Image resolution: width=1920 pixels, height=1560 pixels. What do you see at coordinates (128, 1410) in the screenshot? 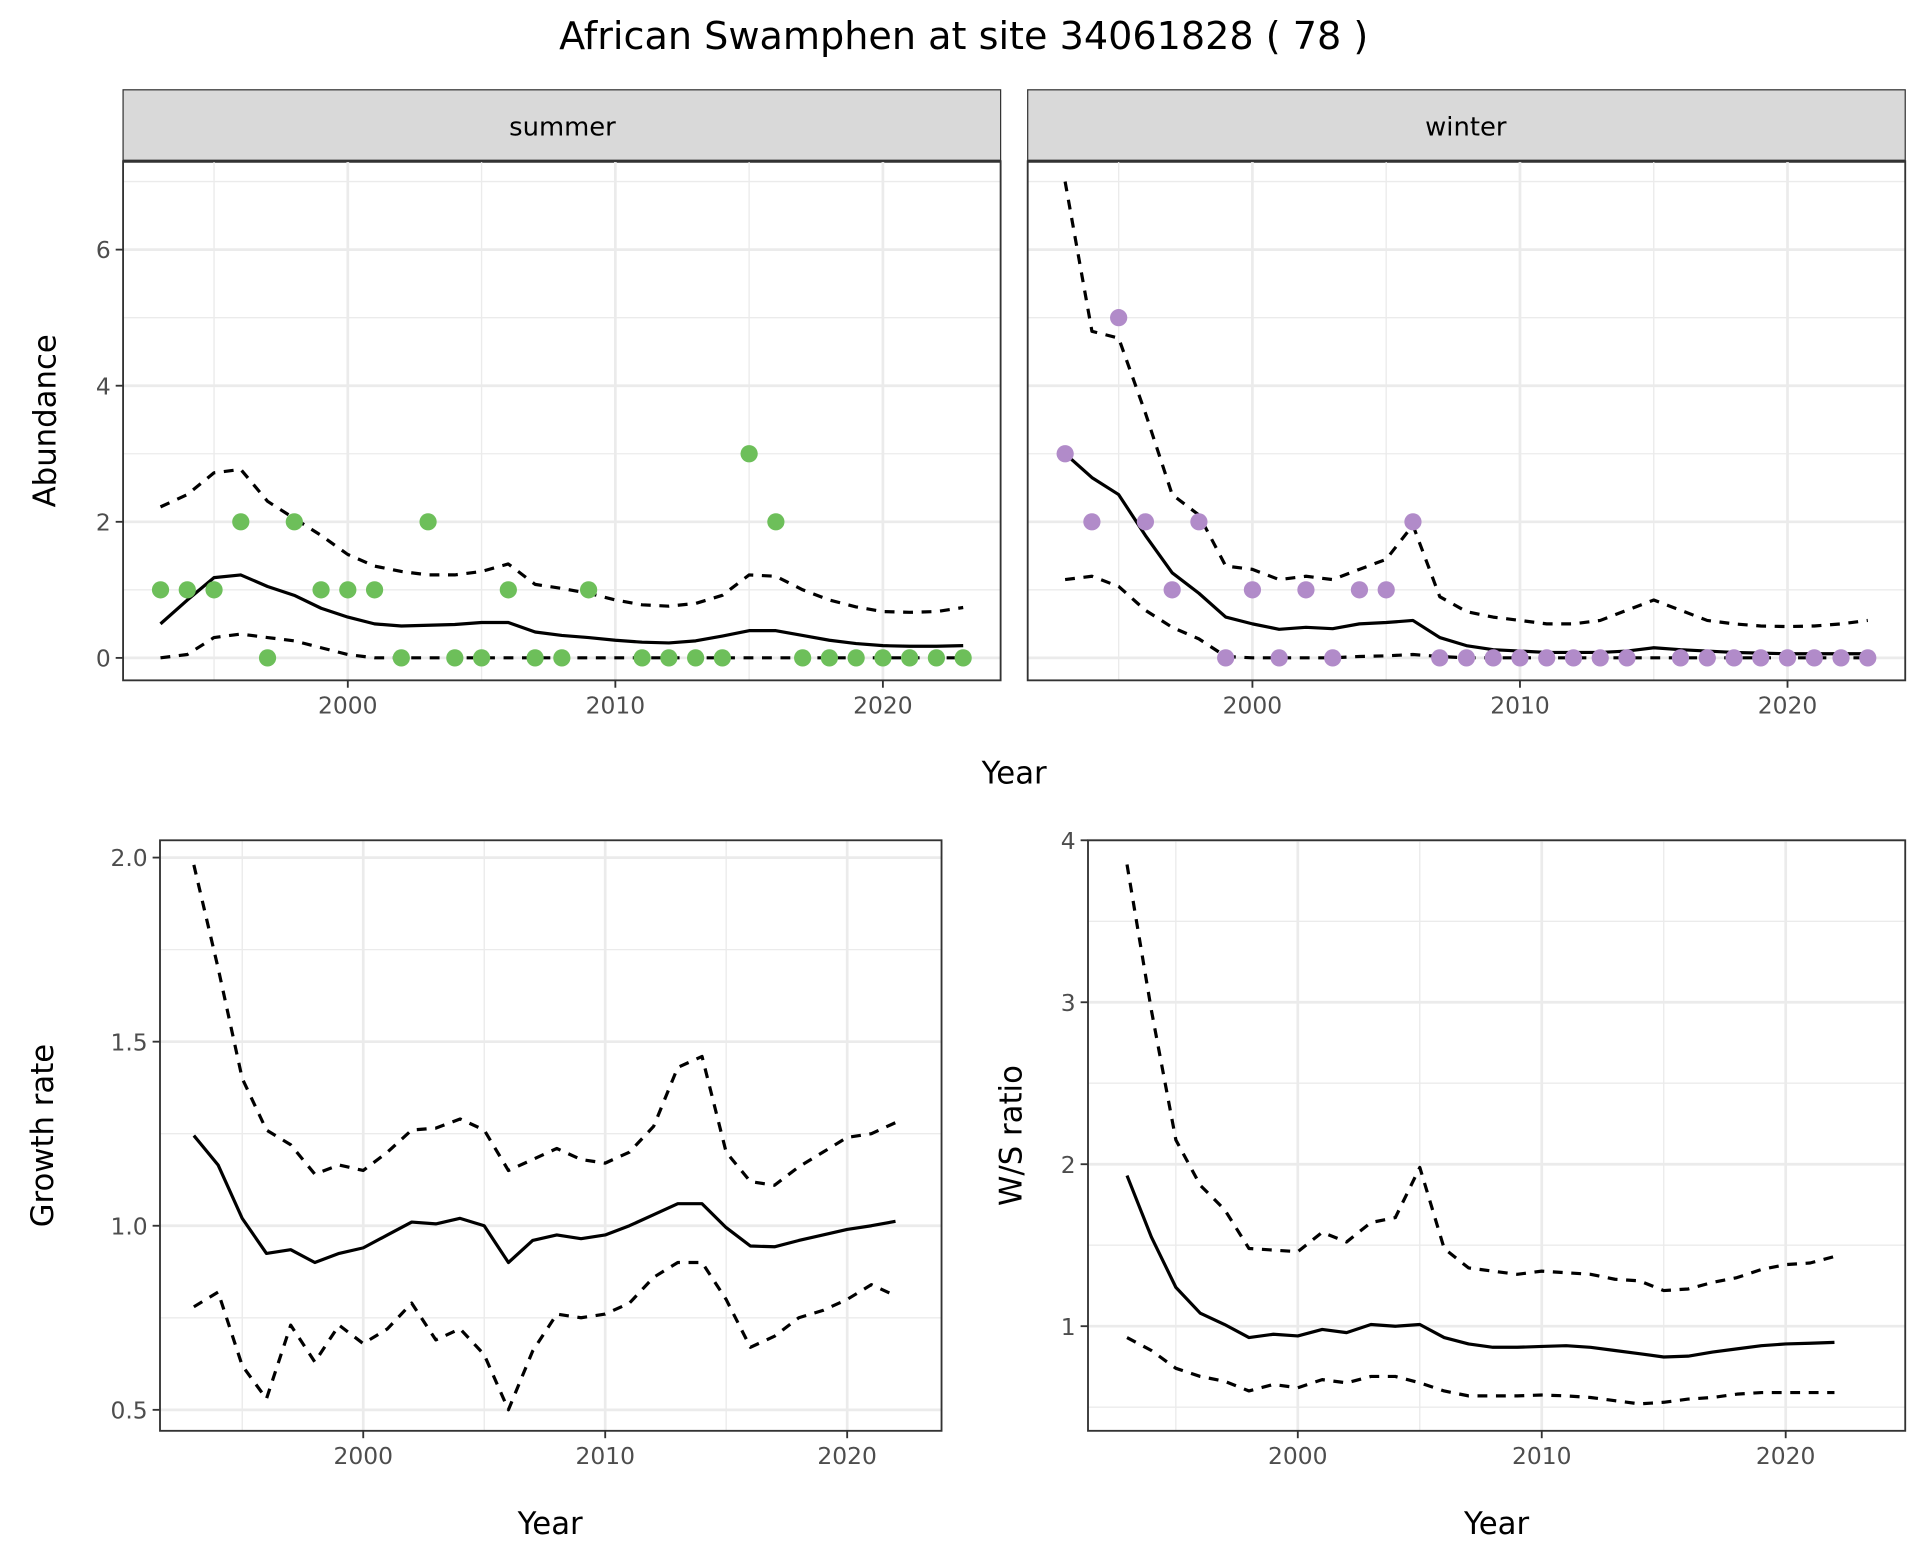
I see `y-tick-label: 0.5` at bounding box center [128, 1410].